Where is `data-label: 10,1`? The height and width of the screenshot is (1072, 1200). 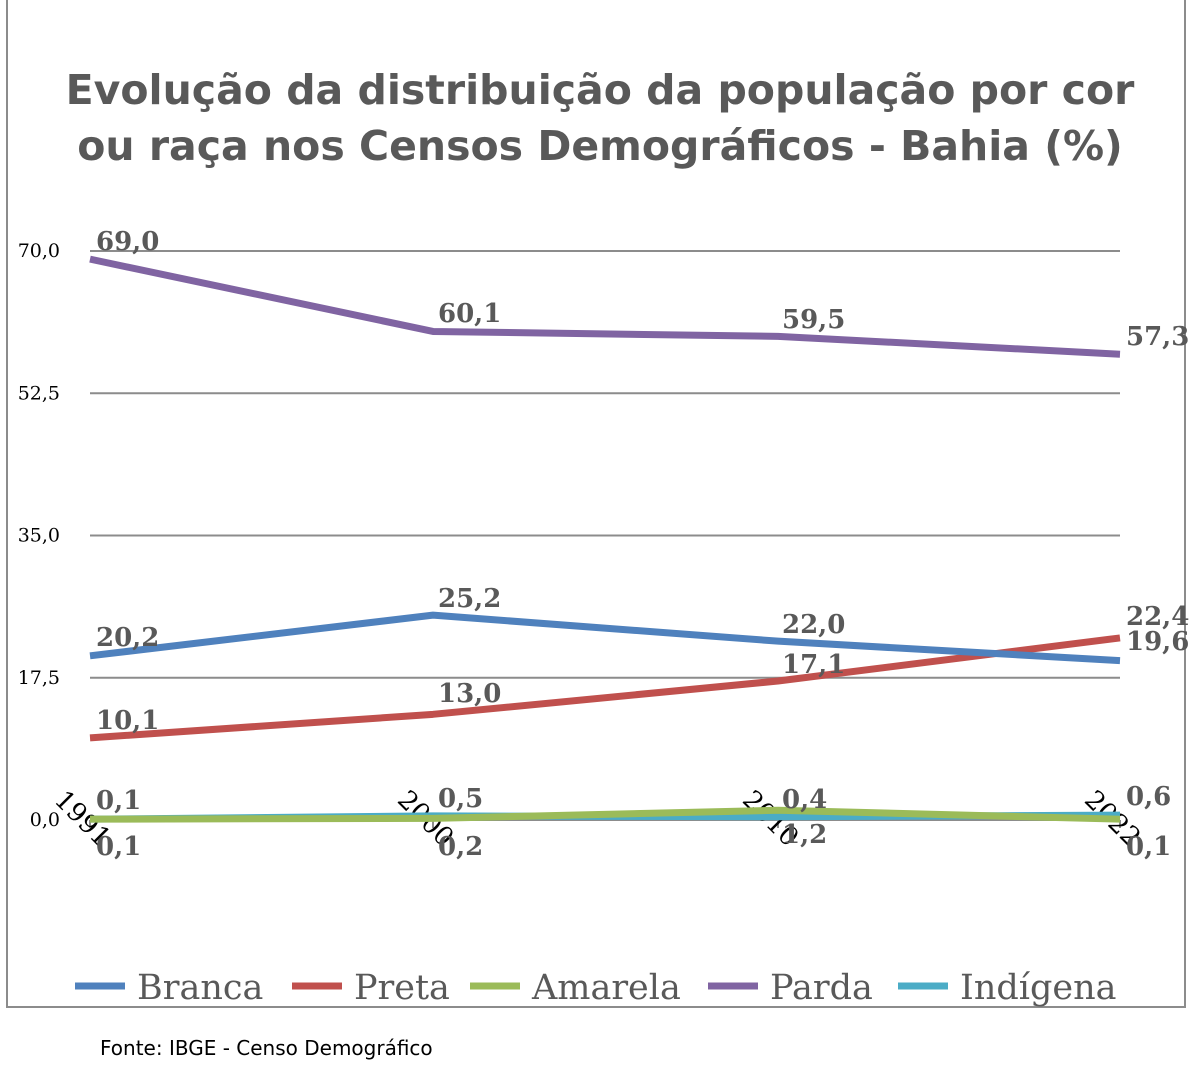 data-label: 10,1 is located at coordinates (127, 721).